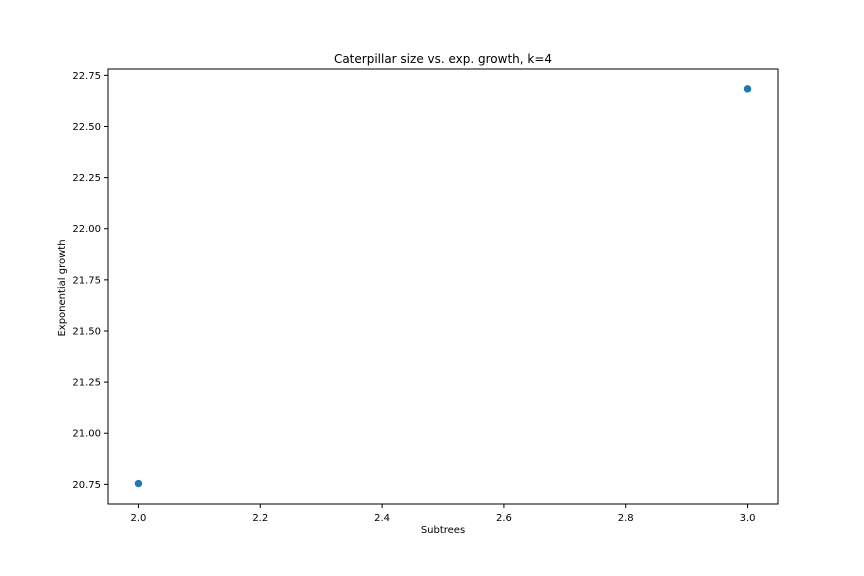  I want to click on x-tick-label: 2.0, so click(139, 518).